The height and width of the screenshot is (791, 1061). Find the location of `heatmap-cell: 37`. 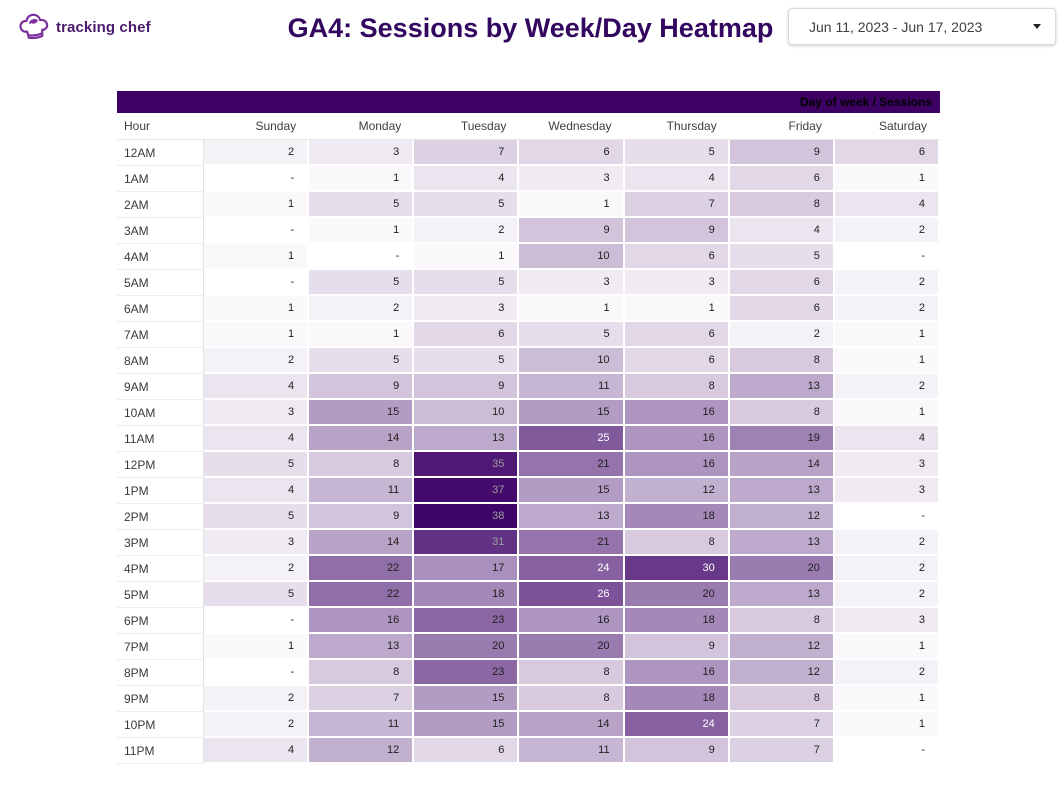

heatmap-cell: 37 is located at coordinates (467, 491).